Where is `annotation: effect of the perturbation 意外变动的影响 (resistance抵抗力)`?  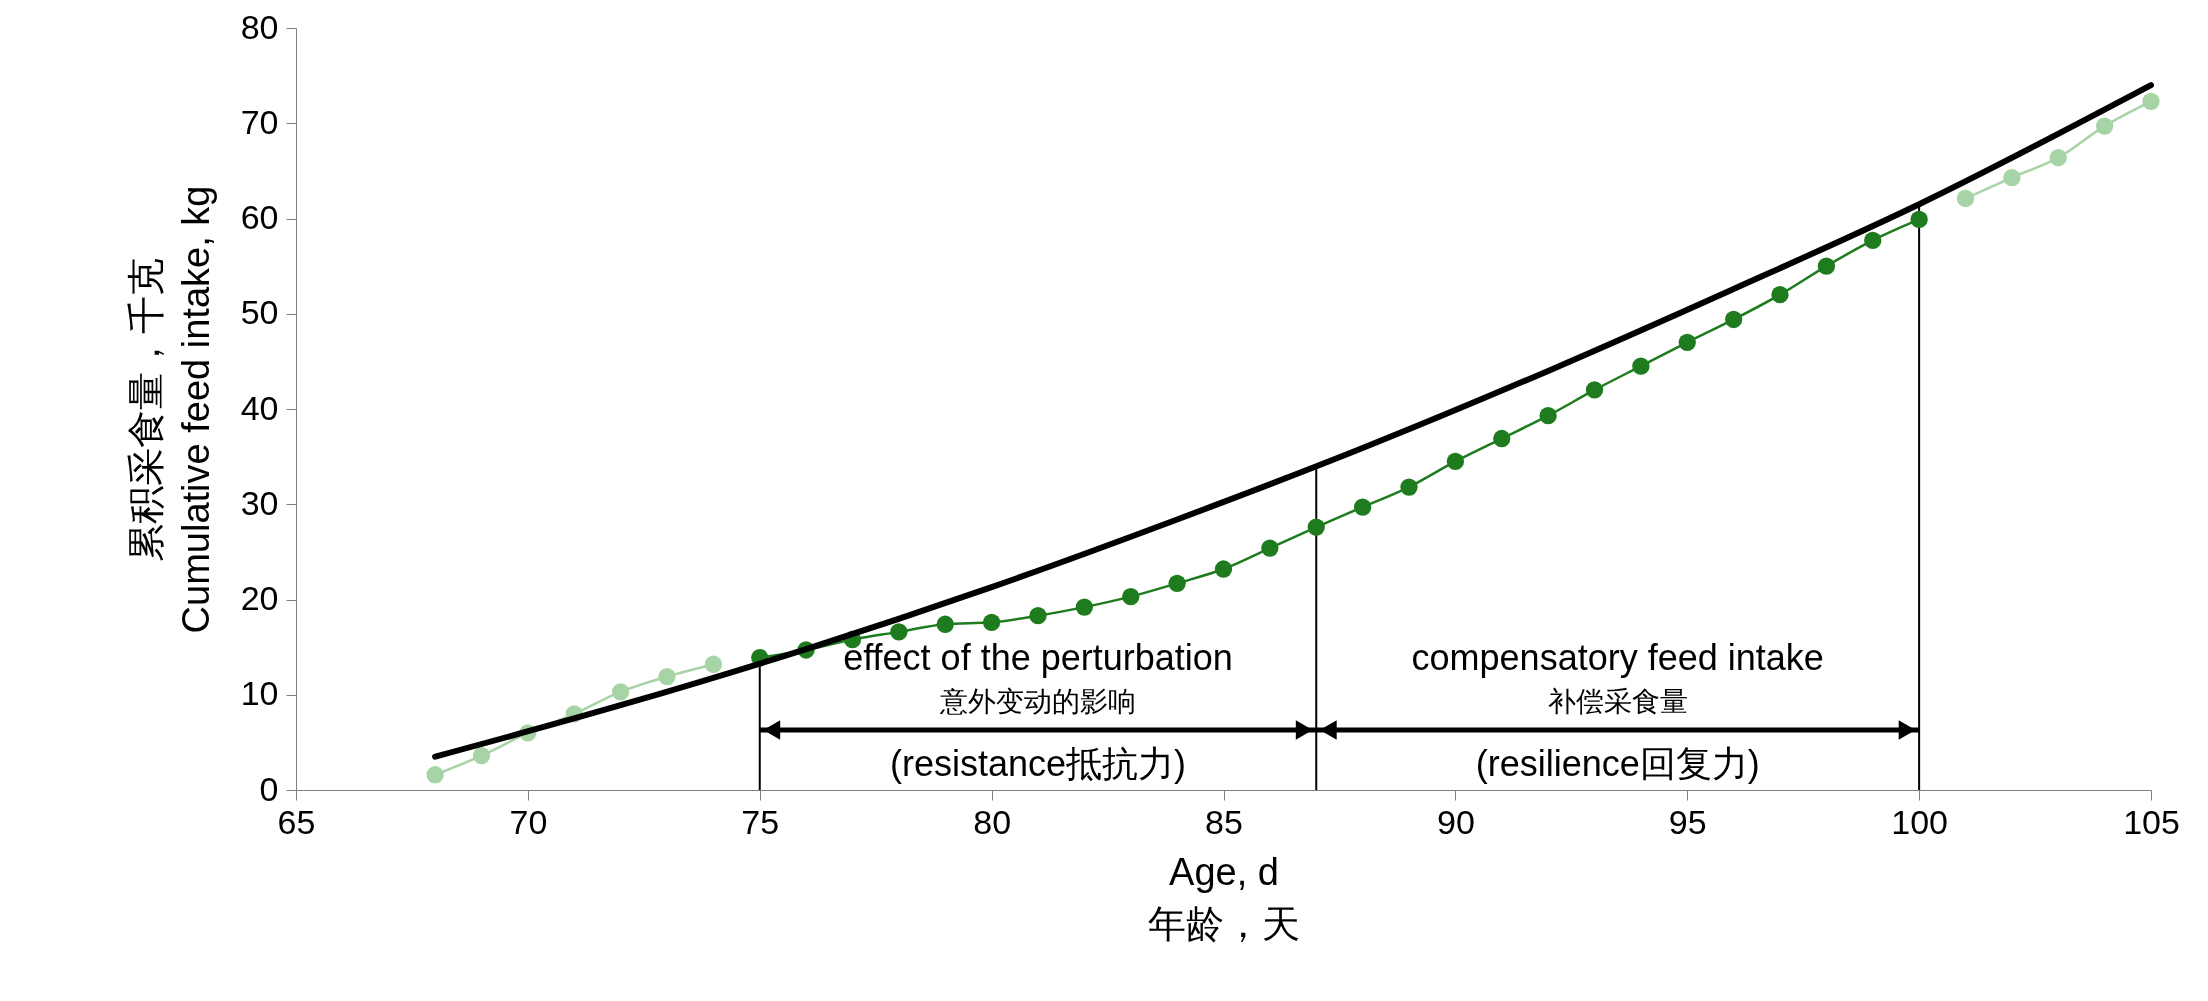 annotation: effect of the perturbation 意外变动的影响 (resistance抵抗力) is located at coordinates (1038, 710).